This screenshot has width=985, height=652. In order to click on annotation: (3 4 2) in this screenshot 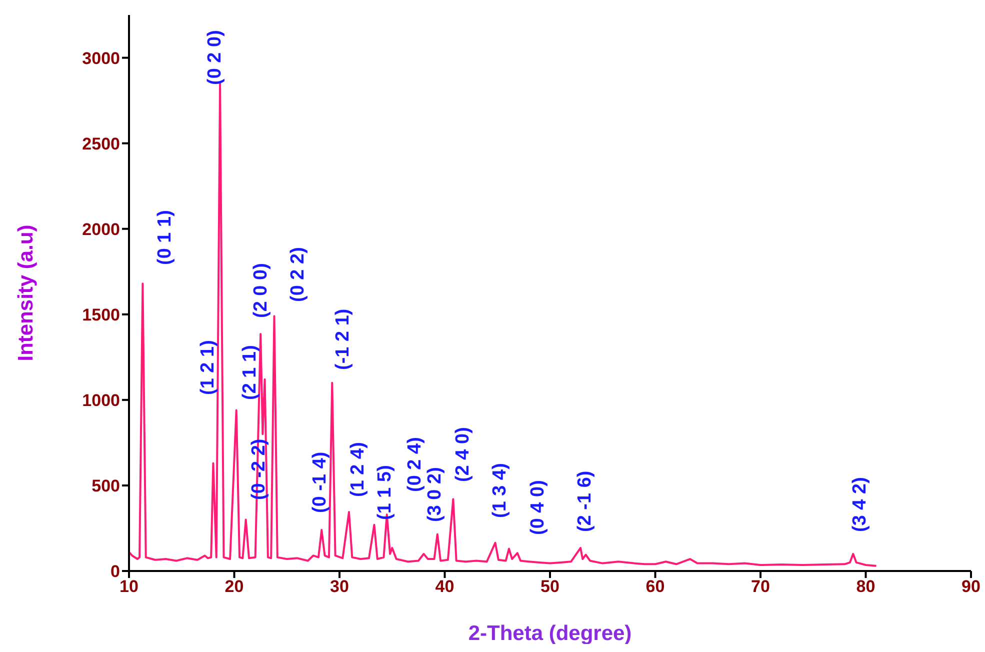, I will do `click(860, 504)`.